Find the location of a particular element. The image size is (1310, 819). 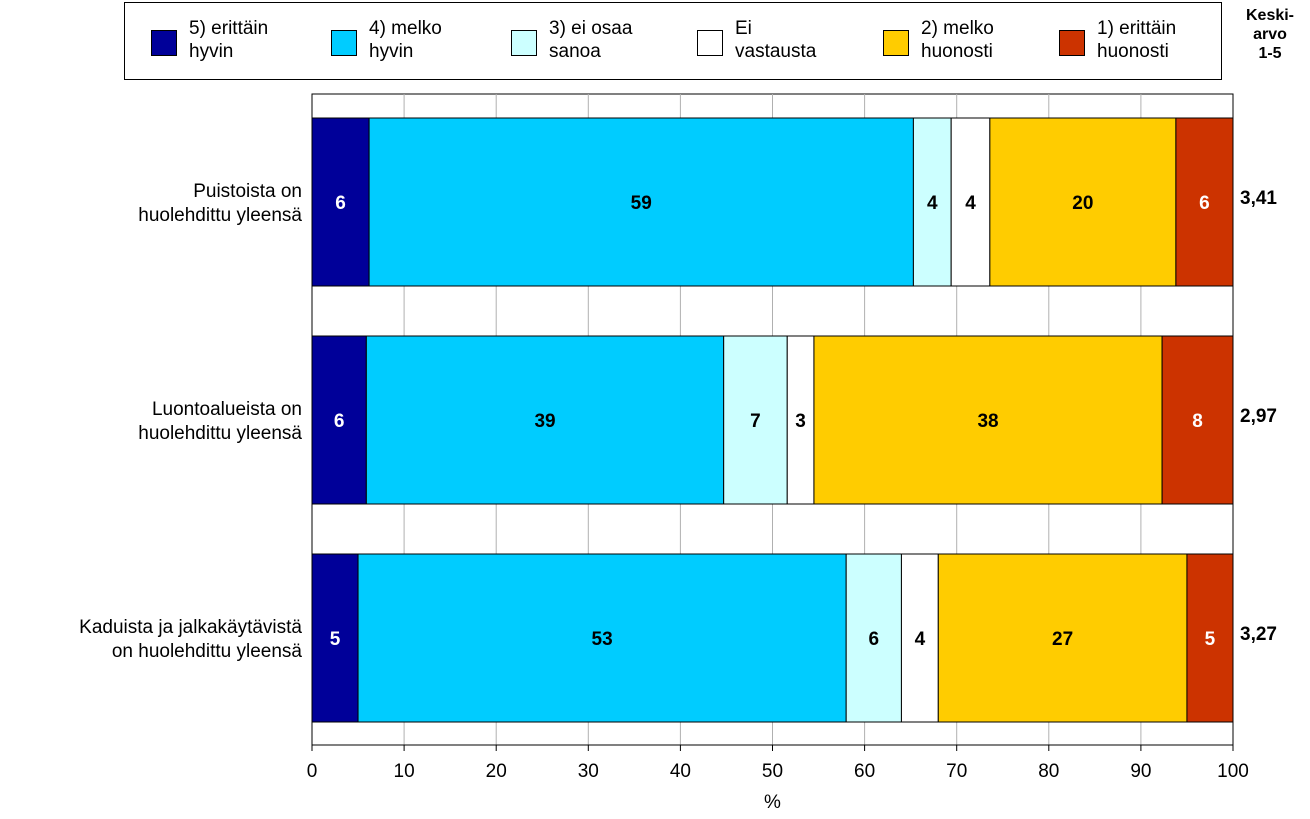

data-label: 27 is located at coordinates (1062, 639).